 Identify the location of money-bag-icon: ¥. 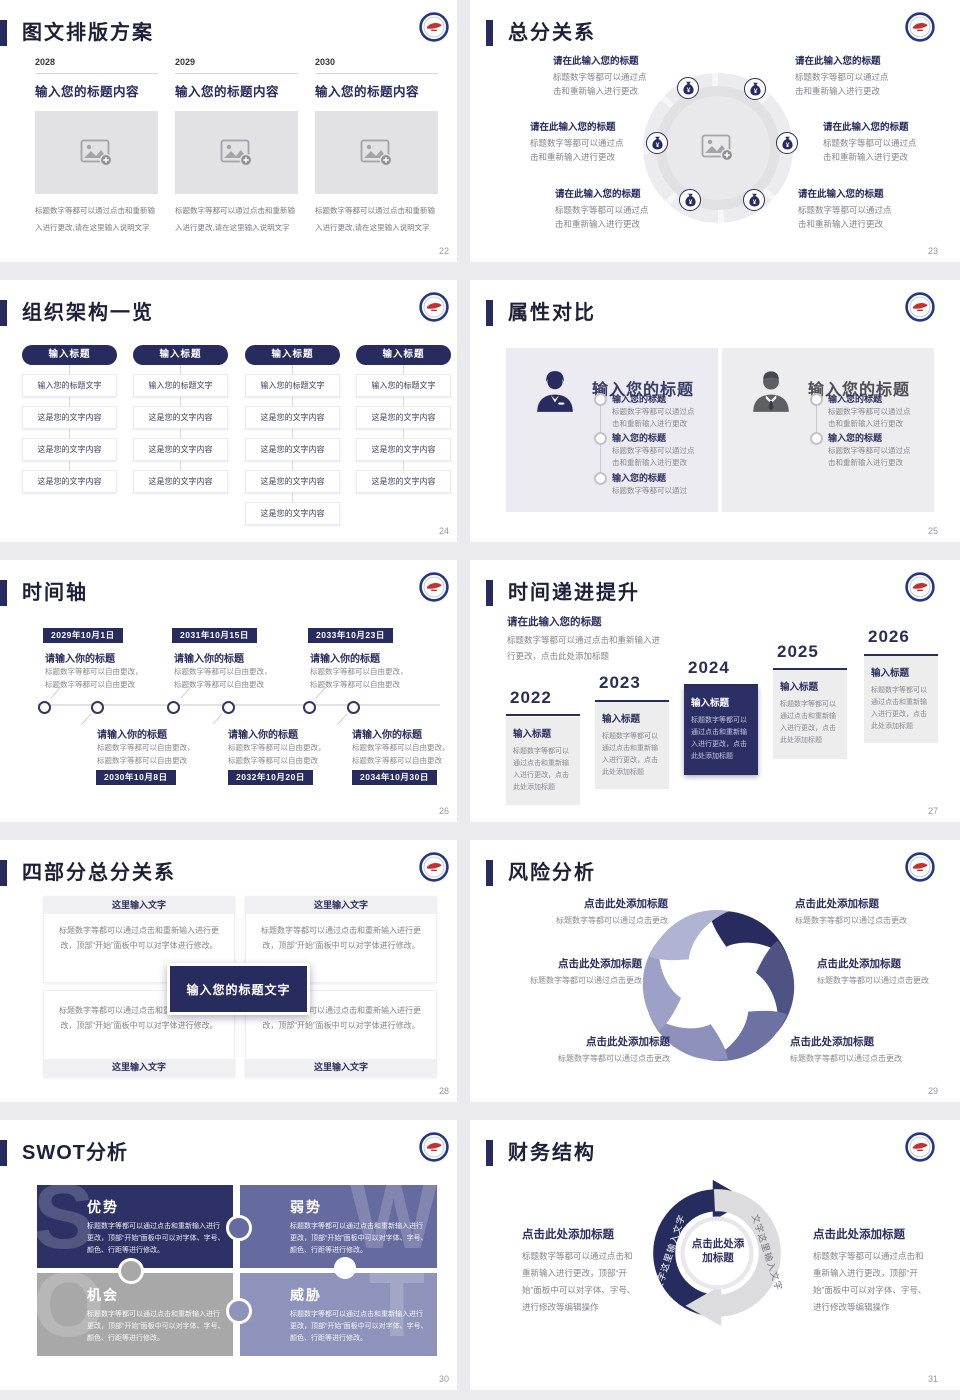
(690, 200).